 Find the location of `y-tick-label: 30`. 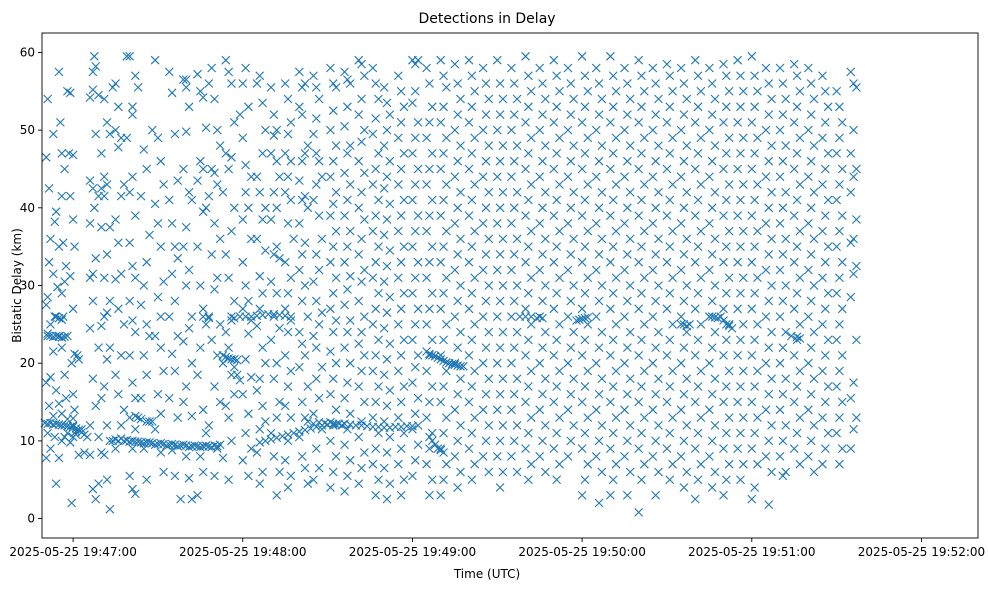

y-tick-label: 30 is located at coordinates (27, 286).